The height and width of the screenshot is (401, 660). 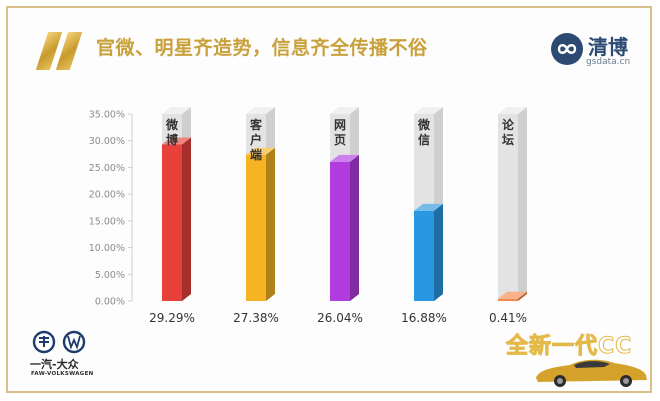 I want to click on value-label: 0.41%, so click(x=508, y=318).